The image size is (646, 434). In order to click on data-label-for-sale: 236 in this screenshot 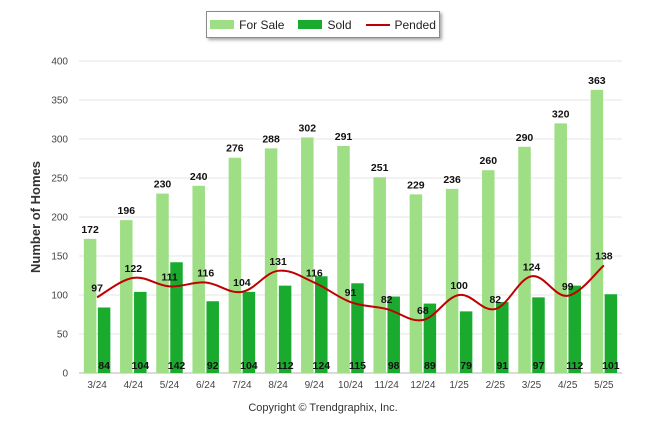, I will do `click(452, 180)`.